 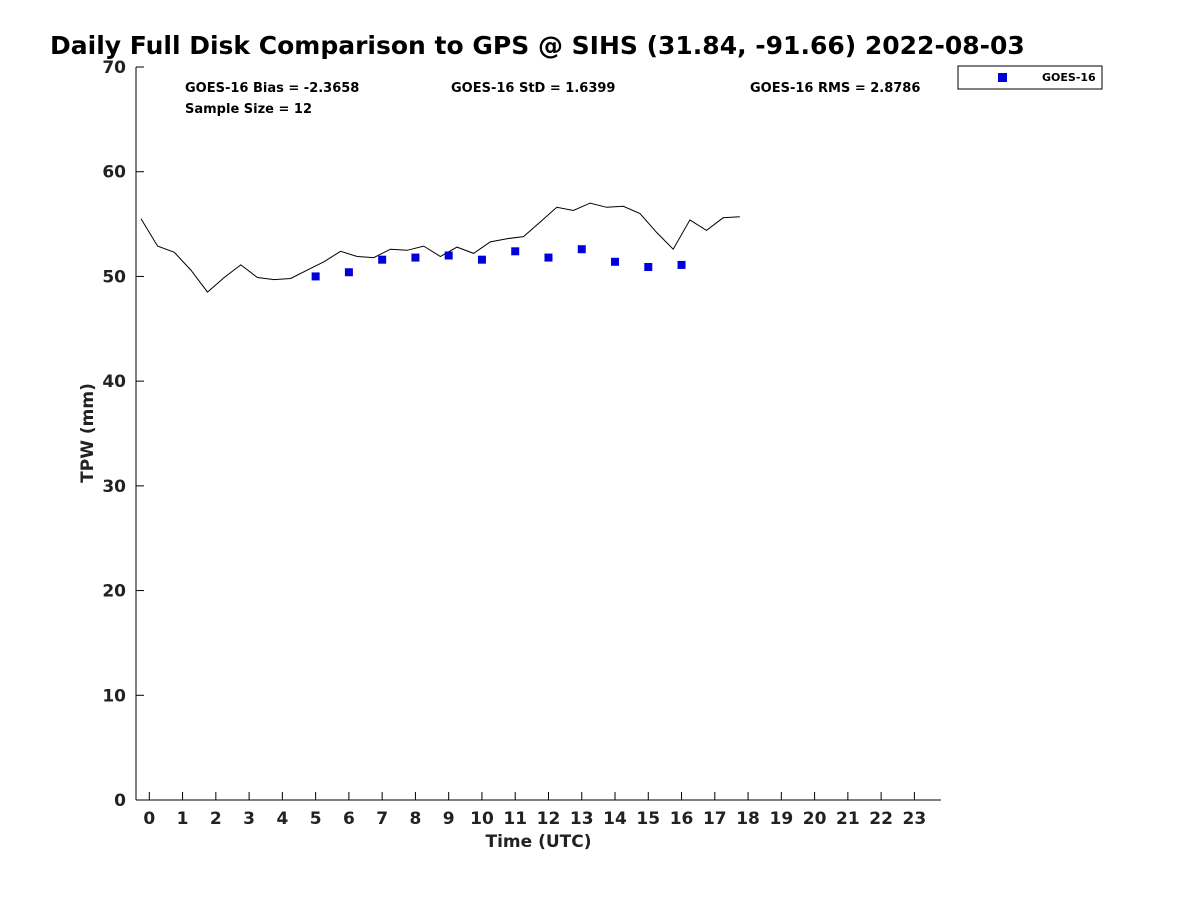 I want to click on x-tick-label: 12, so click(x=549, y=819).